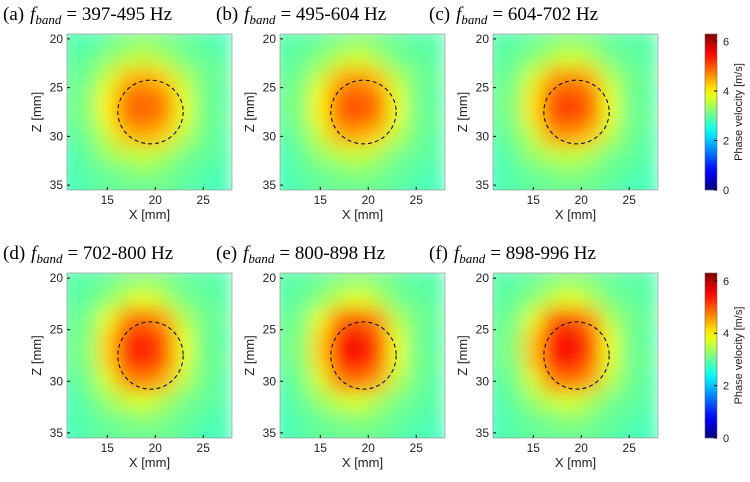 The height and width of the screenshot is (482, 750). I want to click on title-text: = 898-996 Hz, so click(543, 253).